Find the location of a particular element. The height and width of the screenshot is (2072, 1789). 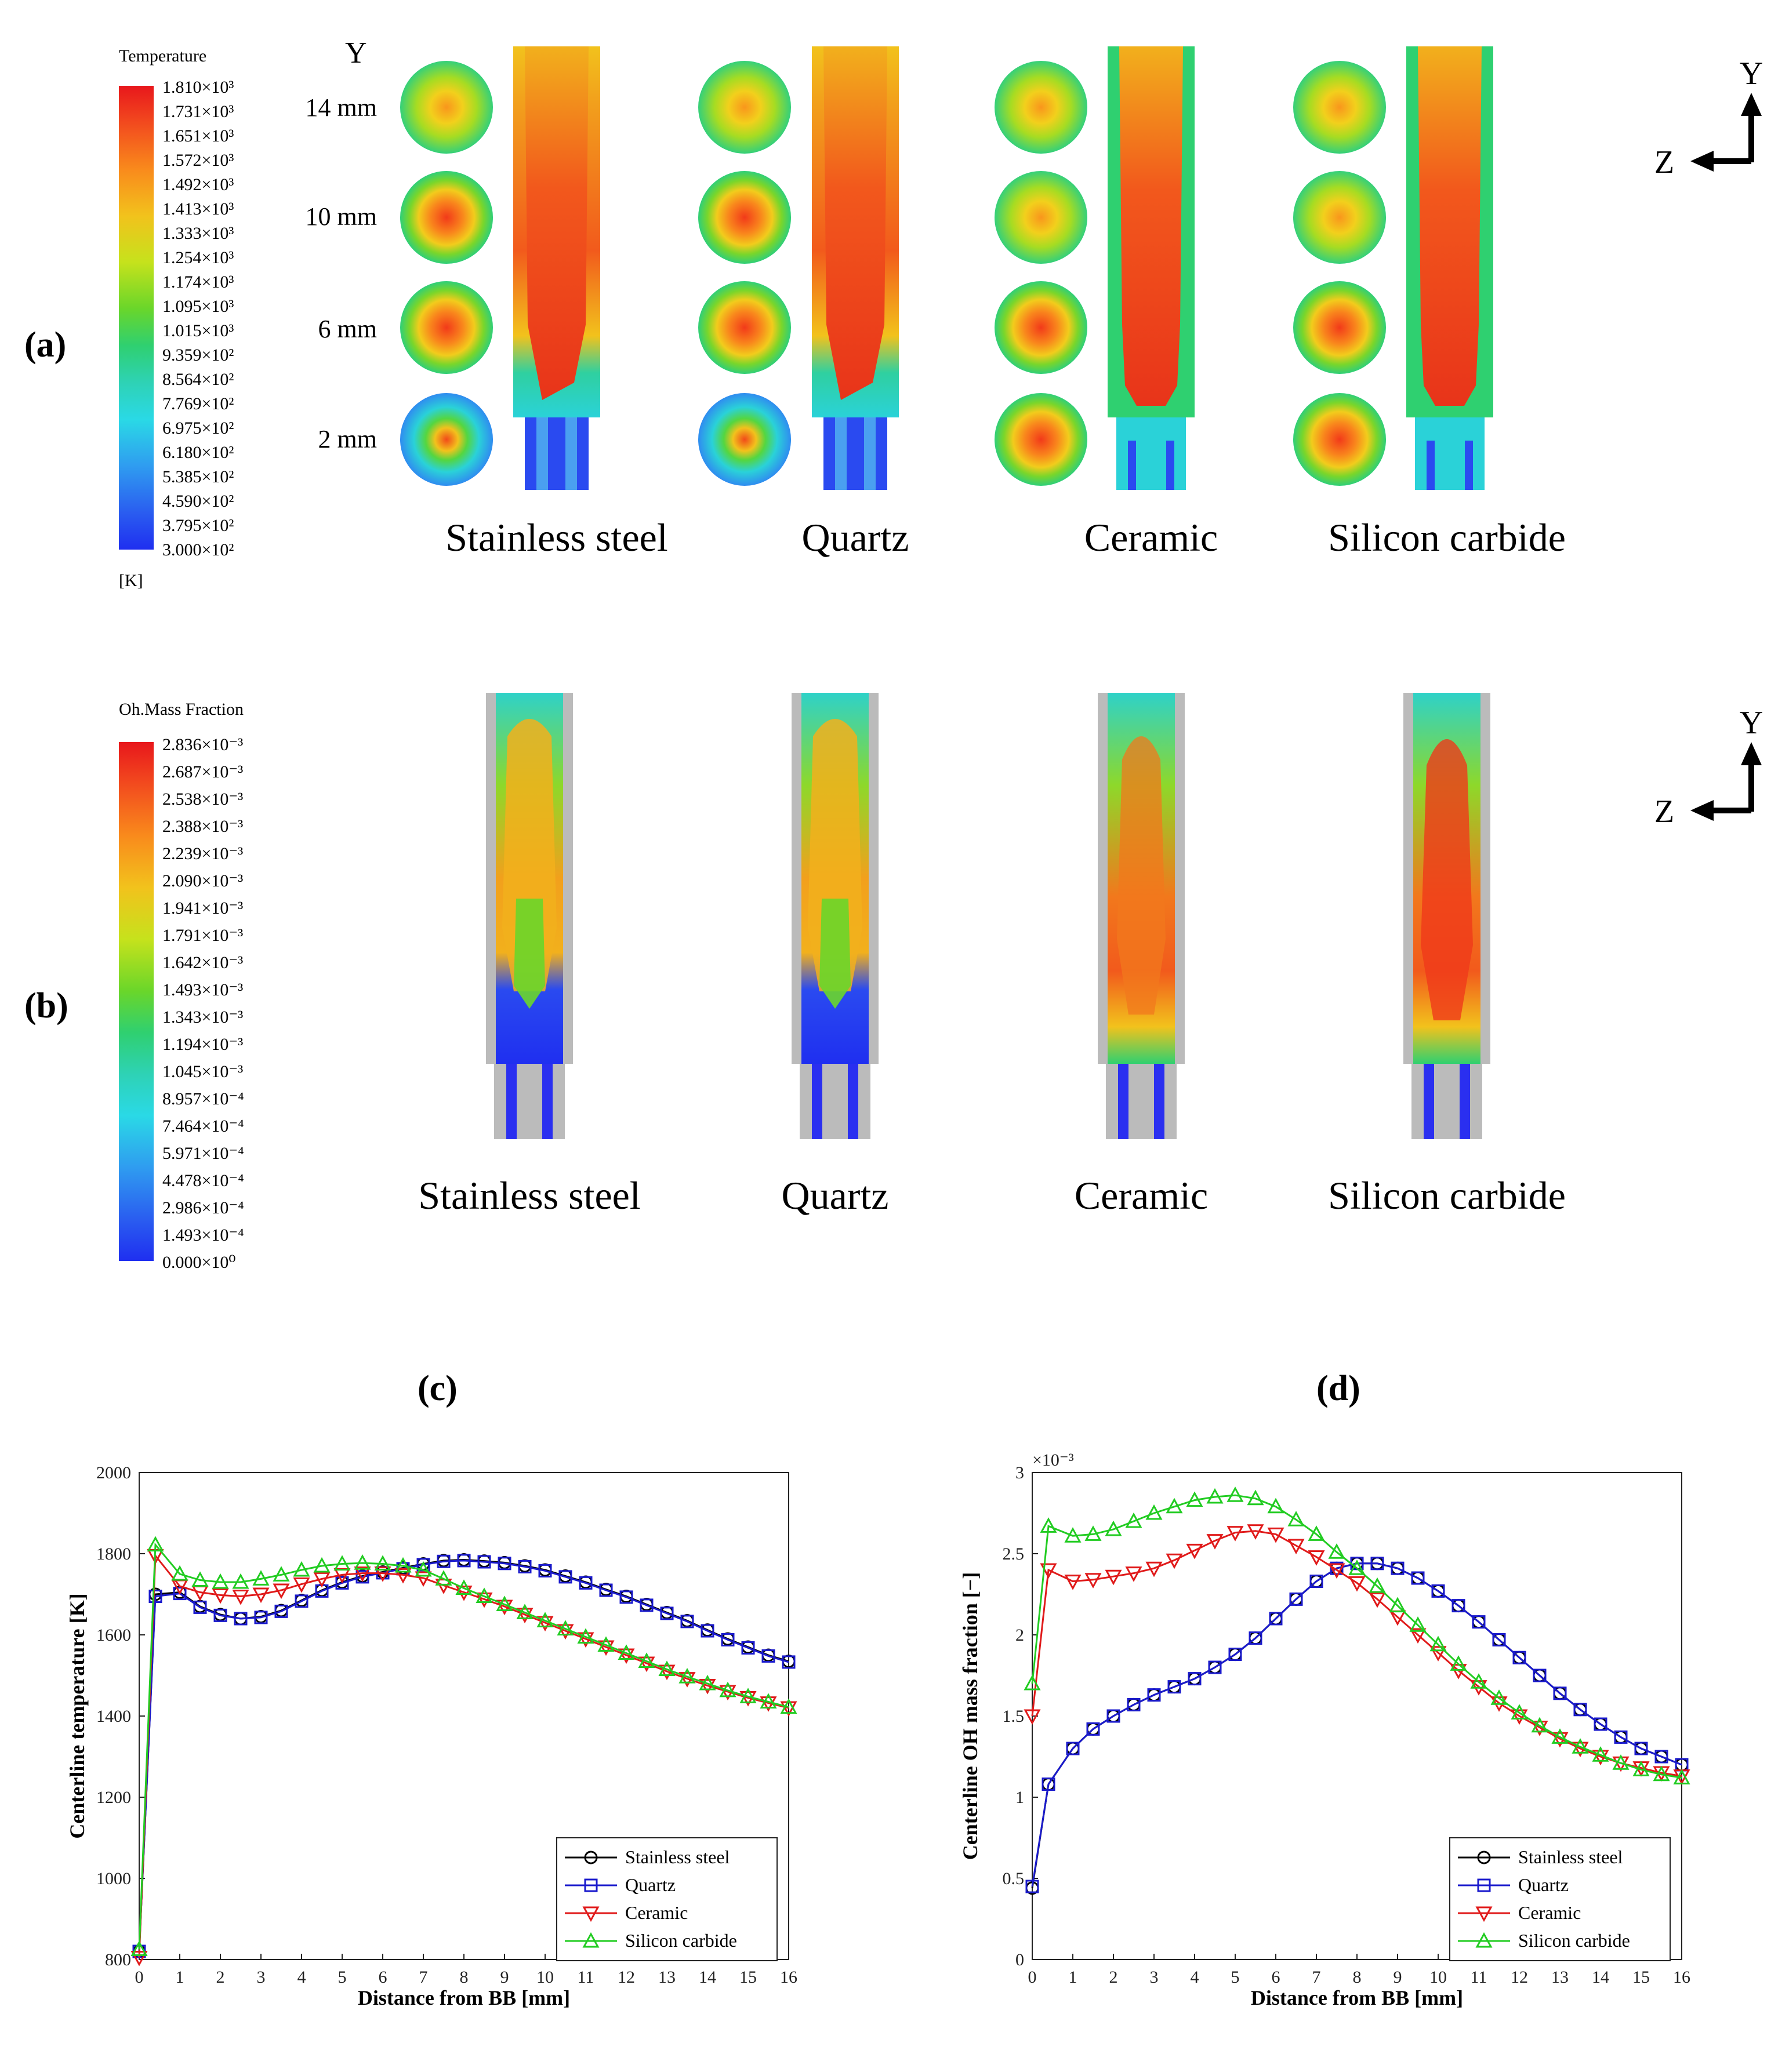

x-tick-label: 11 is located at coordinates (586, 1978).